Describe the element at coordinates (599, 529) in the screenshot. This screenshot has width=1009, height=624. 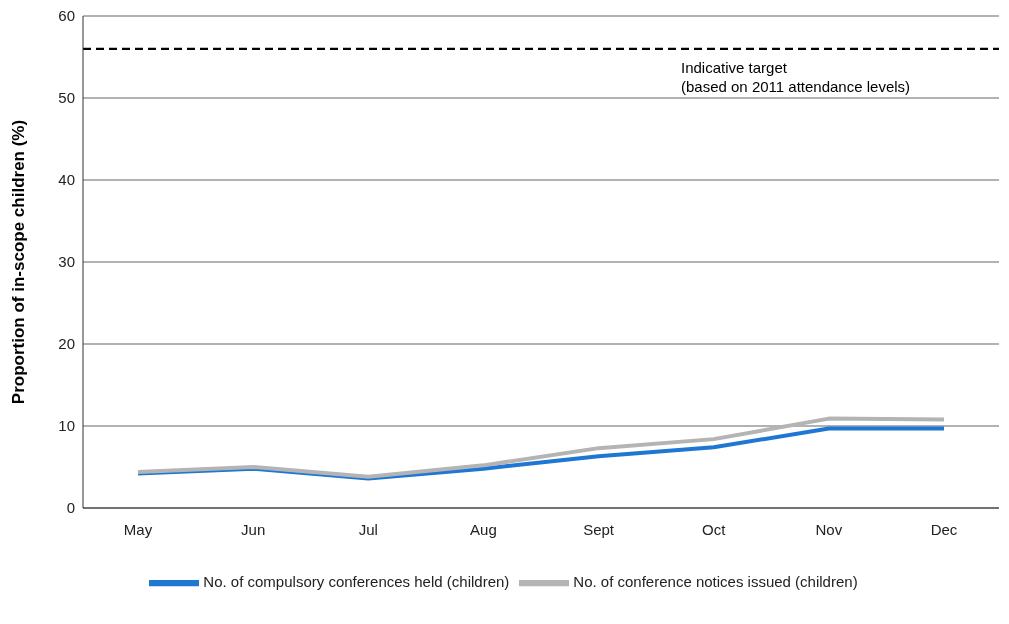
I see `x-tick-label: Sept` at that location.